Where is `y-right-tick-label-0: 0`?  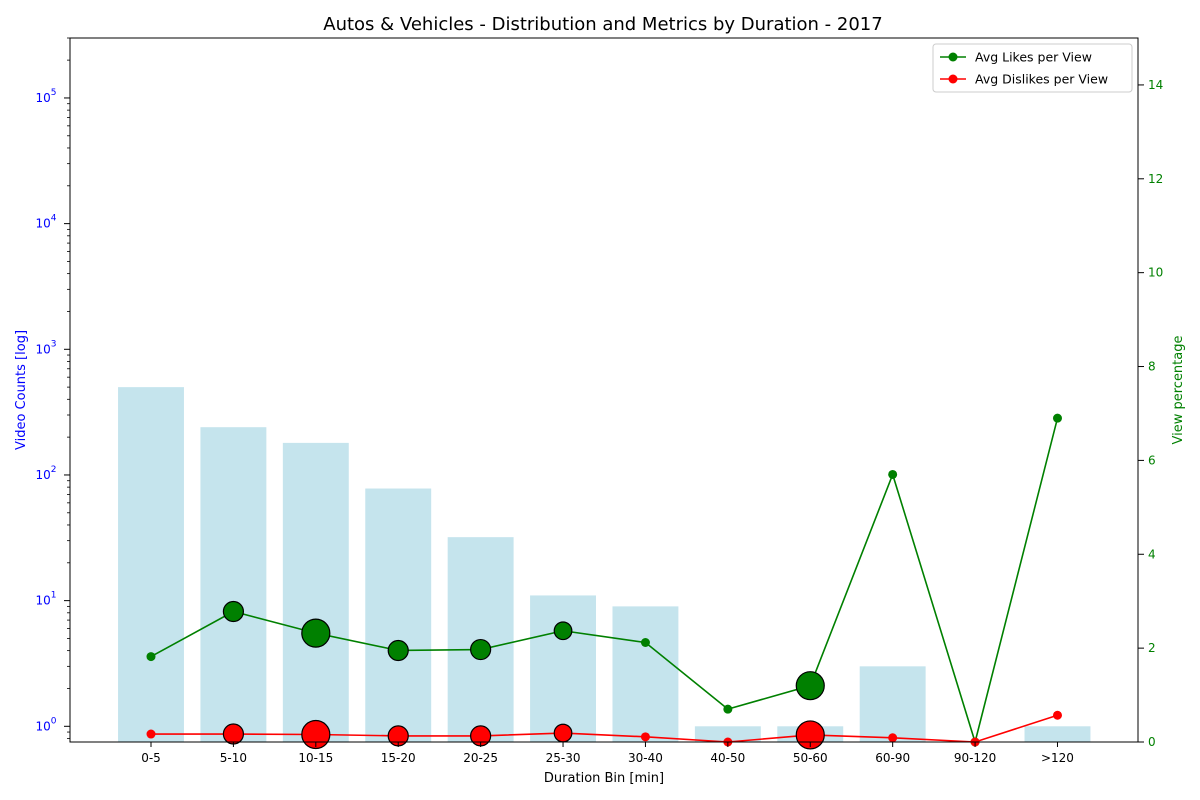 y-right-tick-label-0: 0 is located at coordinates (1152, 742).